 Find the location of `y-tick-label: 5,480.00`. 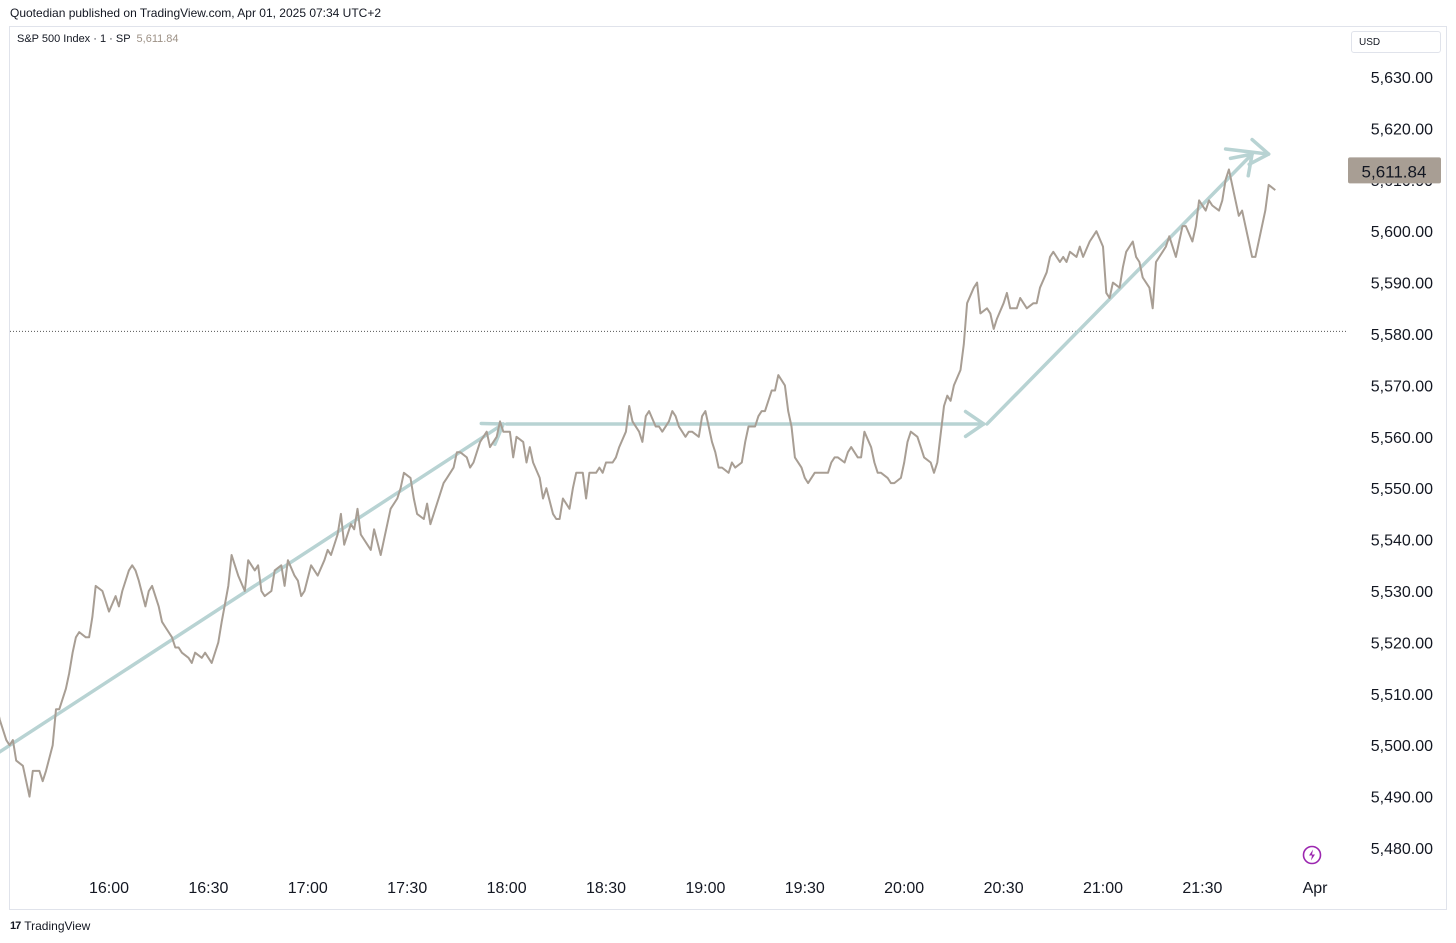

y-tick-label: 5,480.00 is located at coordinates (1402, 849).